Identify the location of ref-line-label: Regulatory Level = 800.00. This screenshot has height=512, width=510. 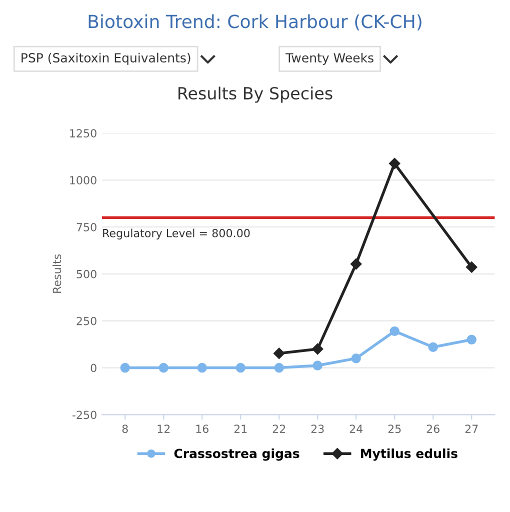
(176, 234).